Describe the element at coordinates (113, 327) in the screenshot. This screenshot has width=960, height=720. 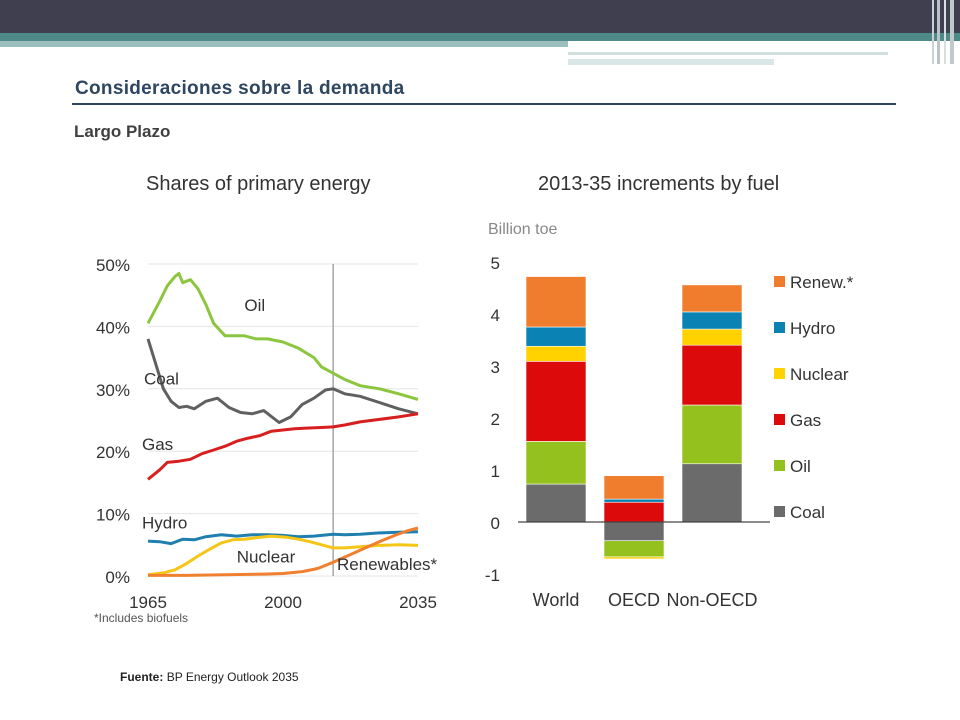
I see `y-tick-label: 40%` at that location.